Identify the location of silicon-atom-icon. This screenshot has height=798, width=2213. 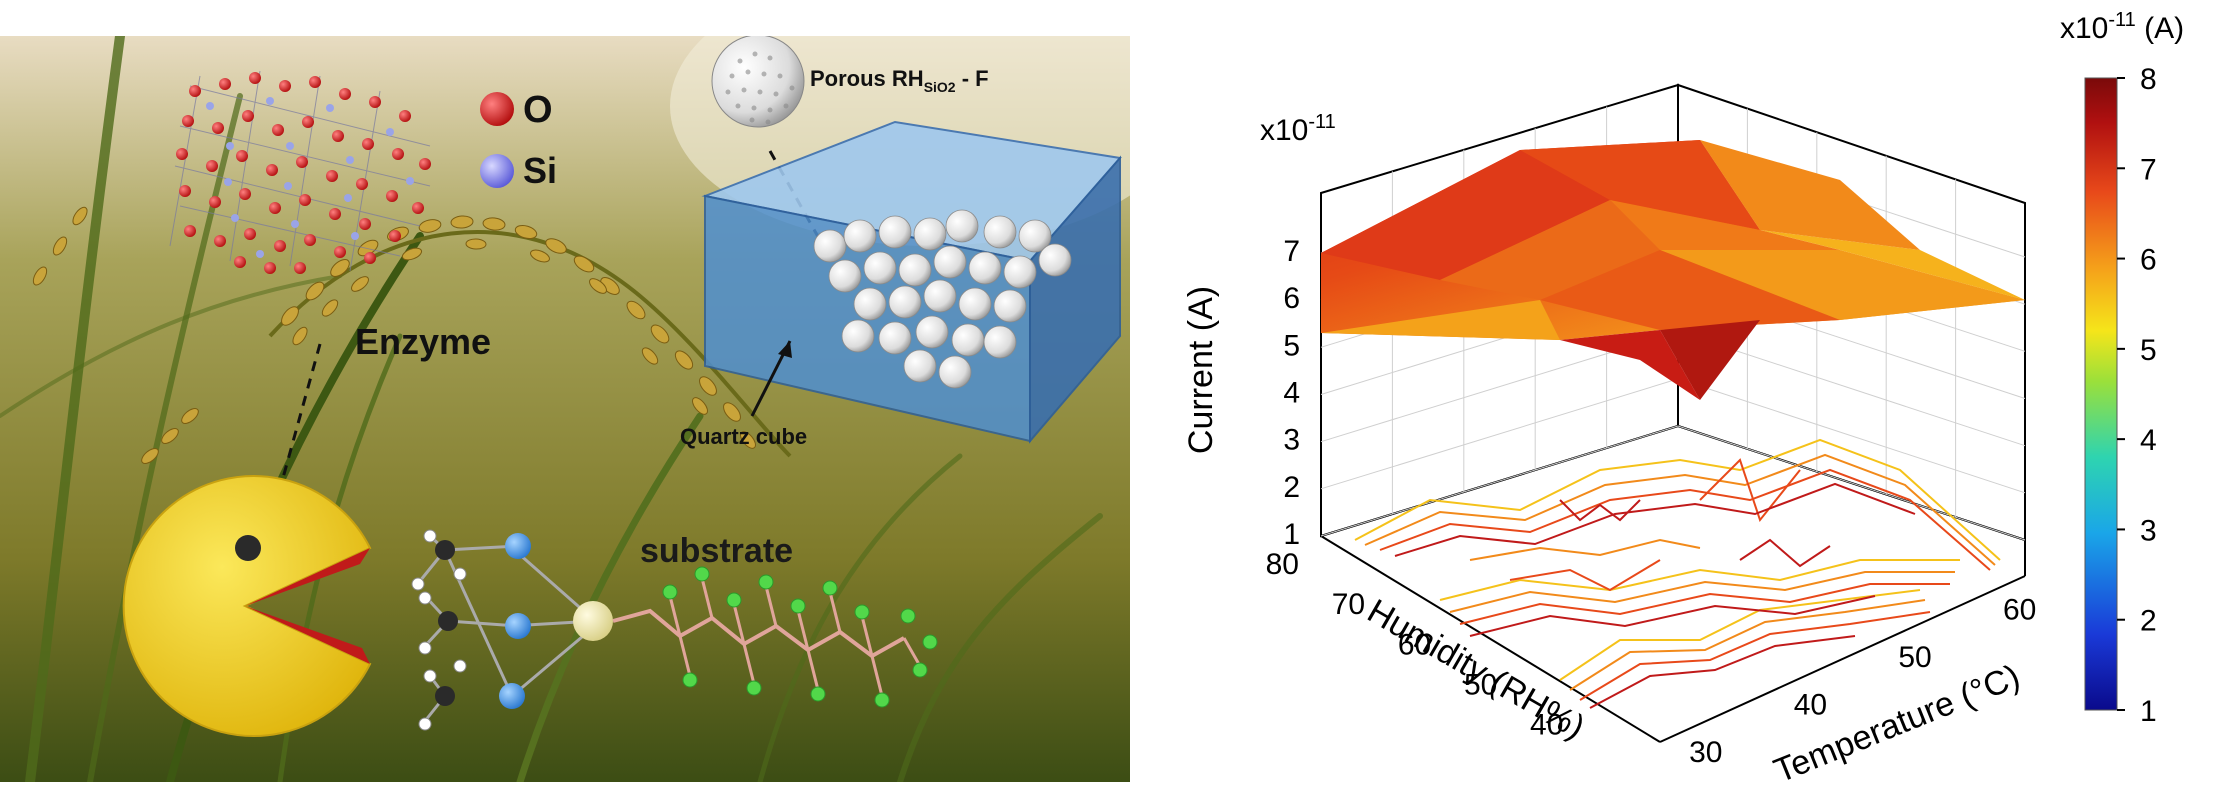
(497, 171).